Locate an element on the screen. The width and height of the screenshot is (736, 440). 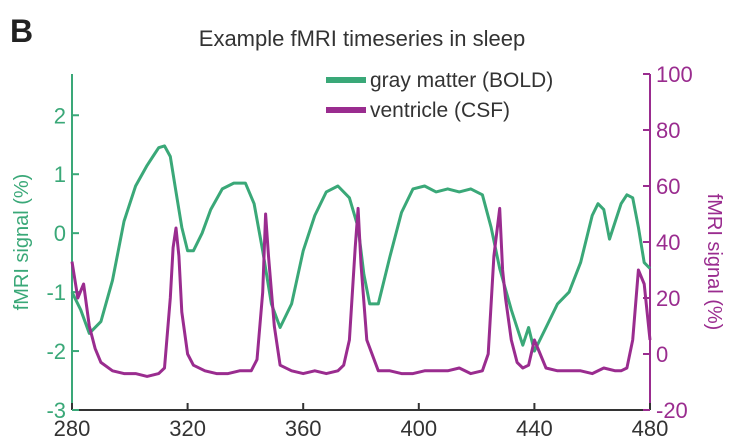
right-tick-label-40: 40 is located at coordinates (668, 242).